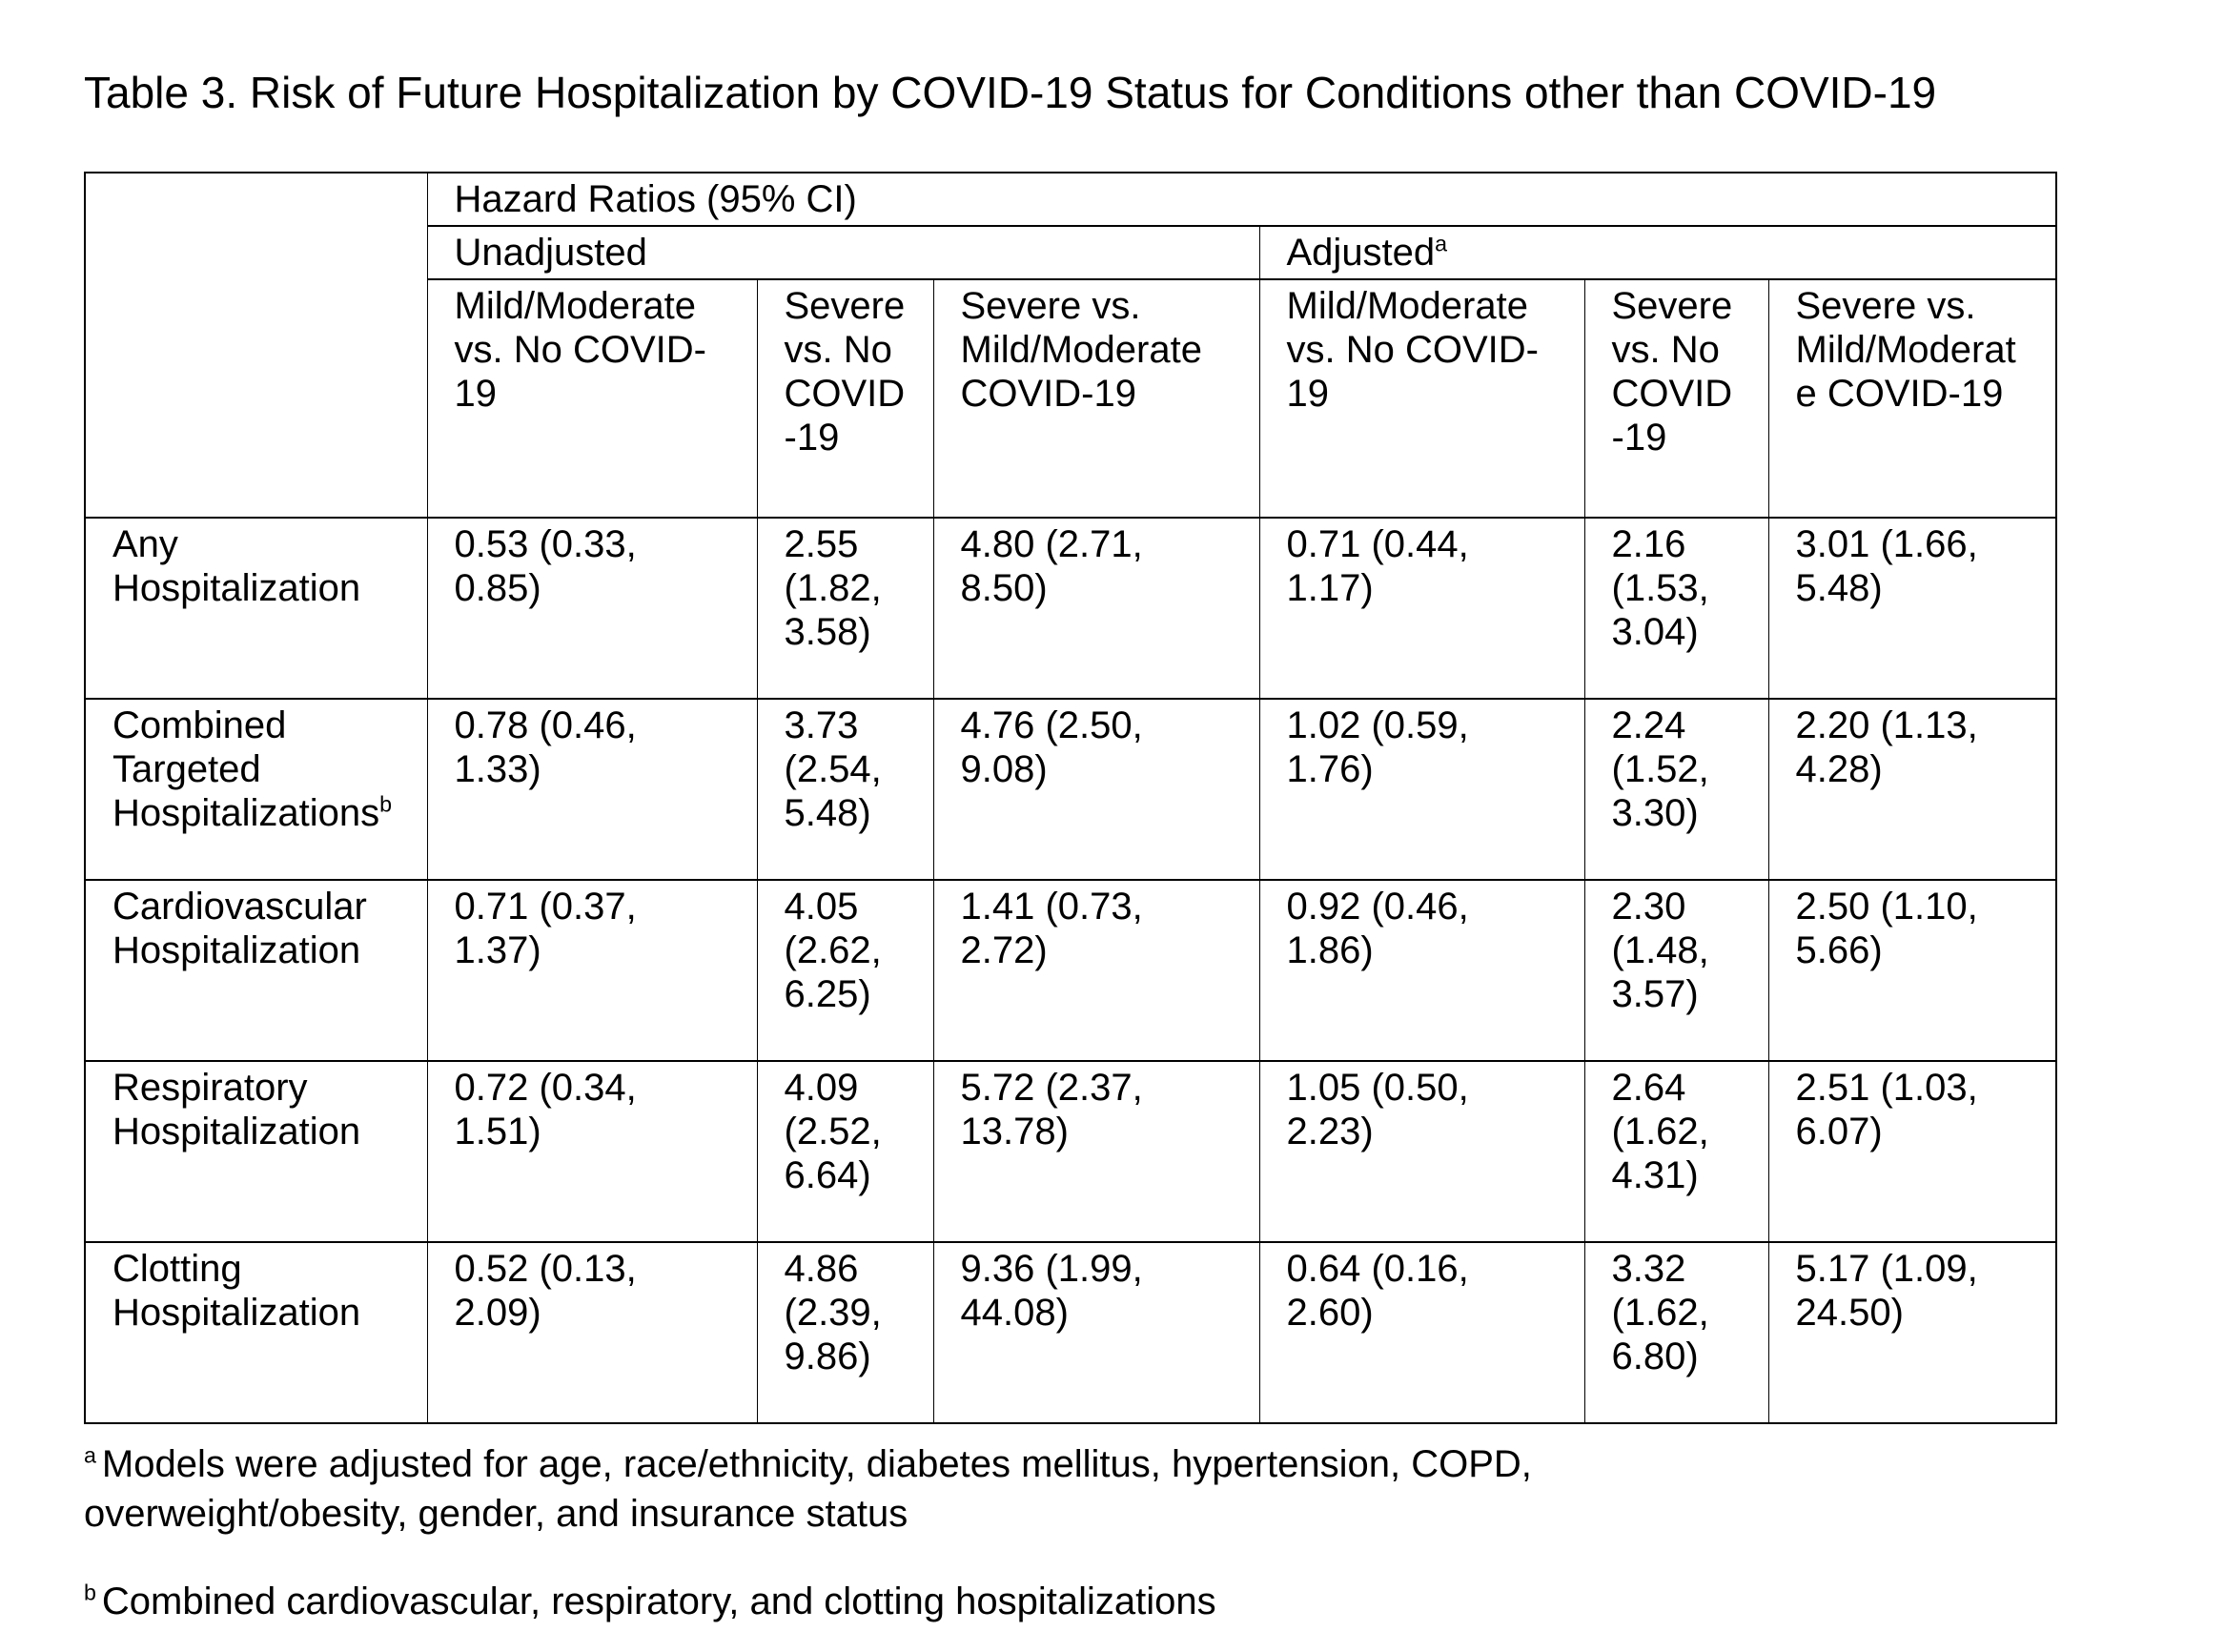  I want to click on hazard-ratio-cell: 4.09 (2.52, 6.64), so click(845, 1152).